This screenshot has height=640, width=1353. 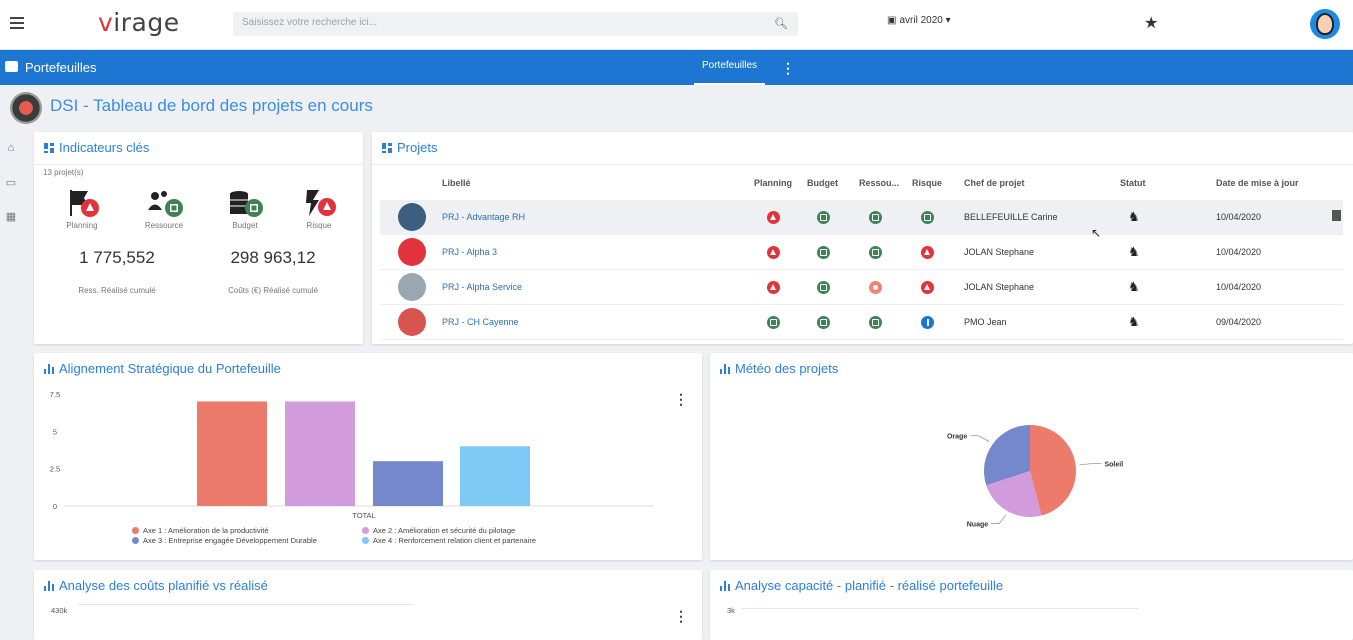 What do you see at coordinates (164, 225) in the screenshot?
I see `kpi-label: Ressource` at bounding box center [164, 225].